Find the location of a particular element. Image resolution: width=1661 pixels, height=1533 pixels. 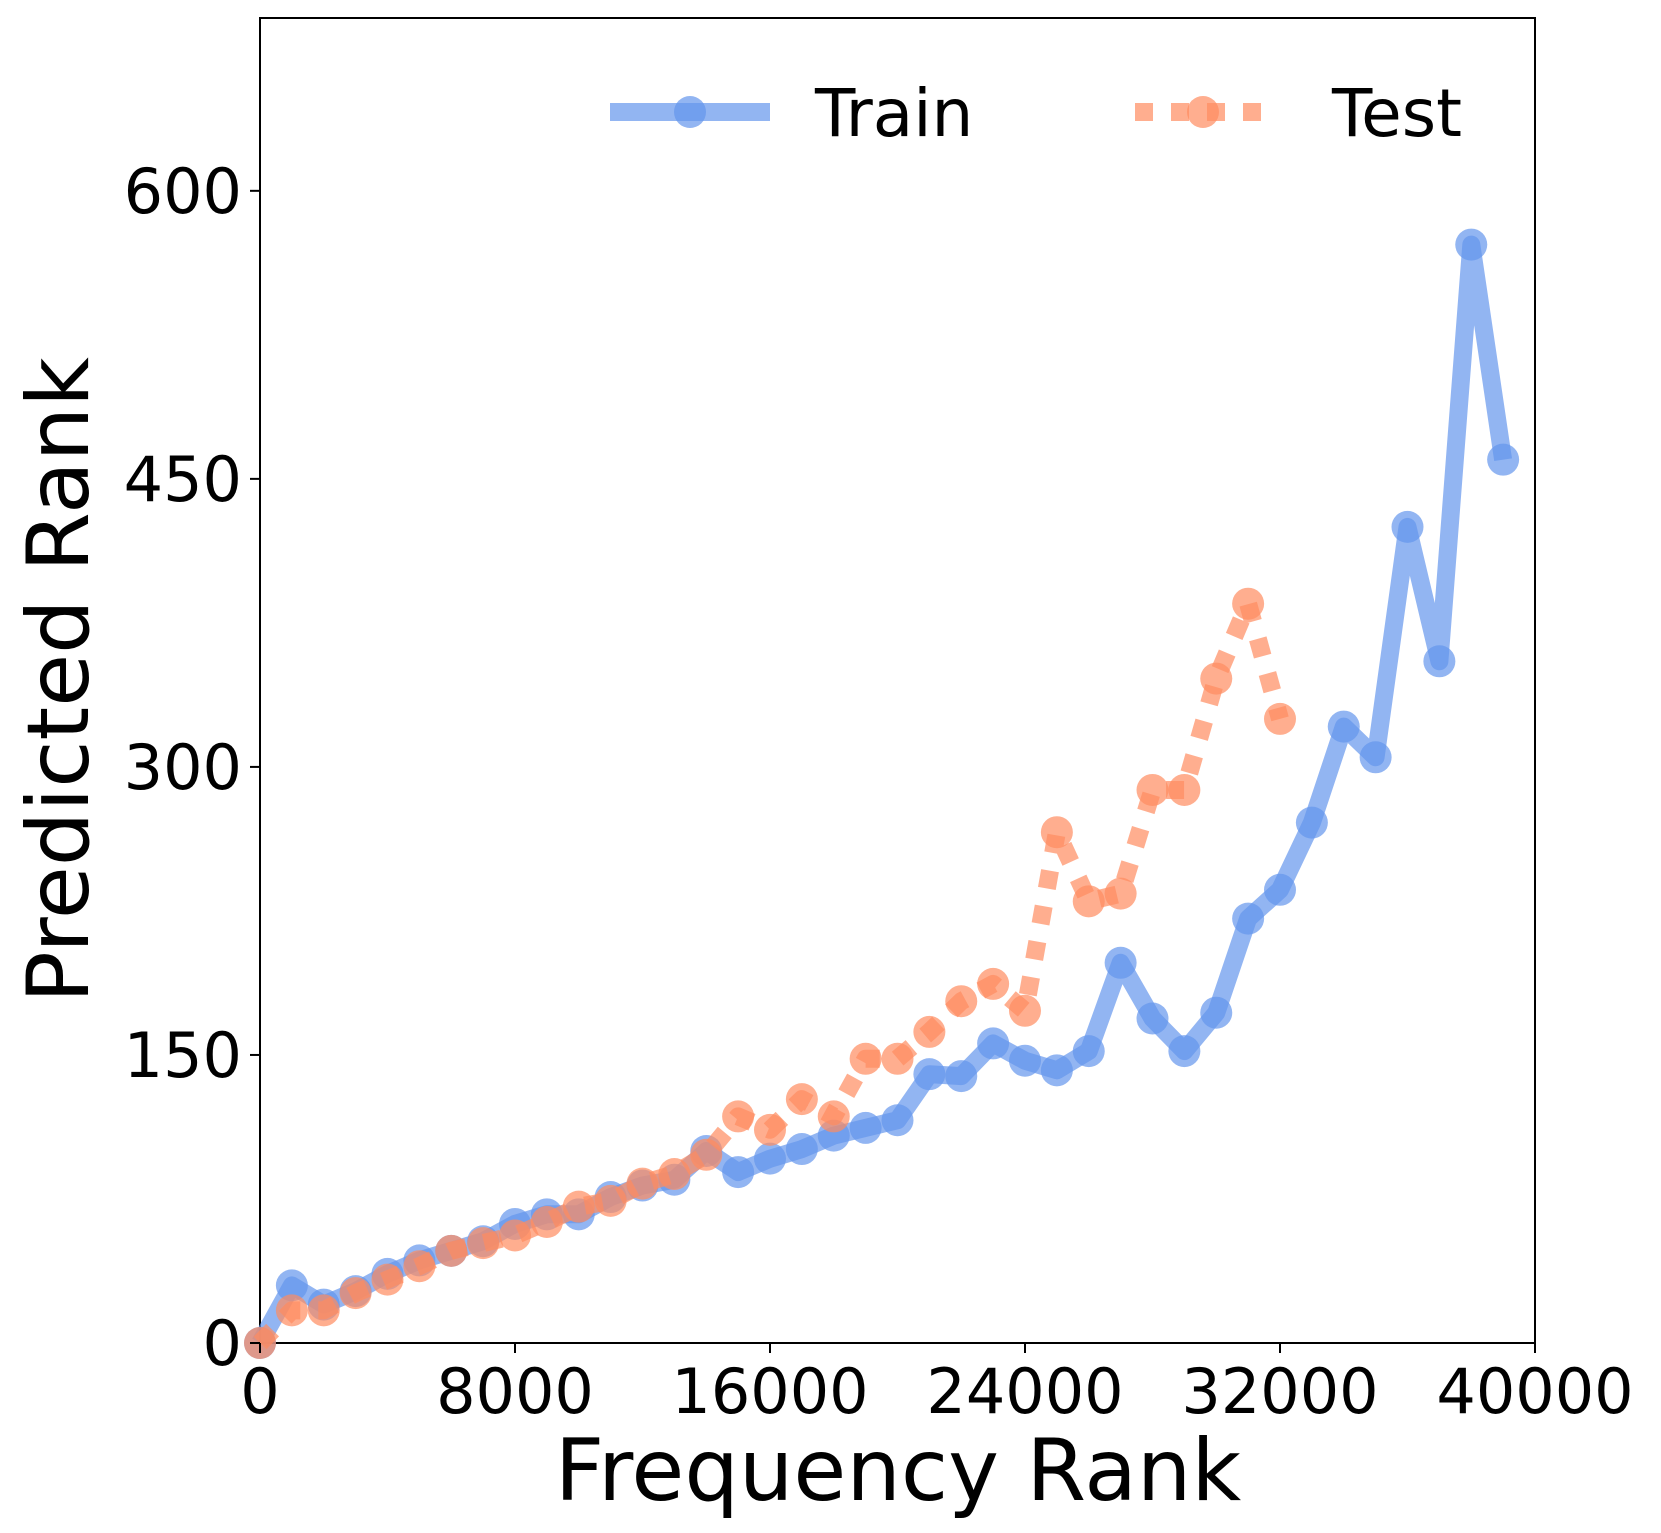

legend: Train Test is located at coordinates (1036, 113).